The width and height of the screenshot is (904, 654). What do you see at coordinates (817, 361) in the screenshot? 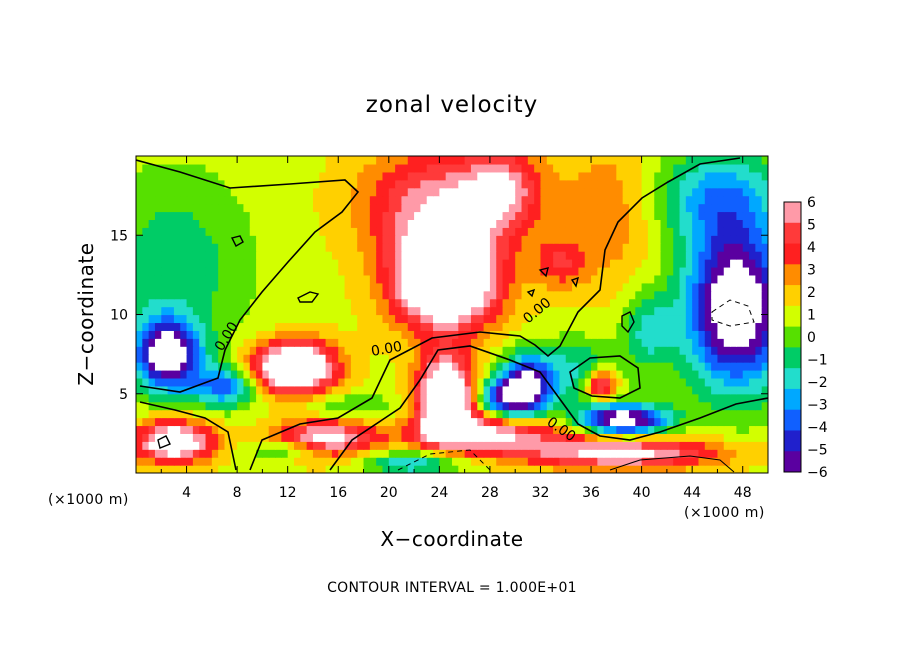
I see `colorbar-label: −1` at bounding box center [817, 361].